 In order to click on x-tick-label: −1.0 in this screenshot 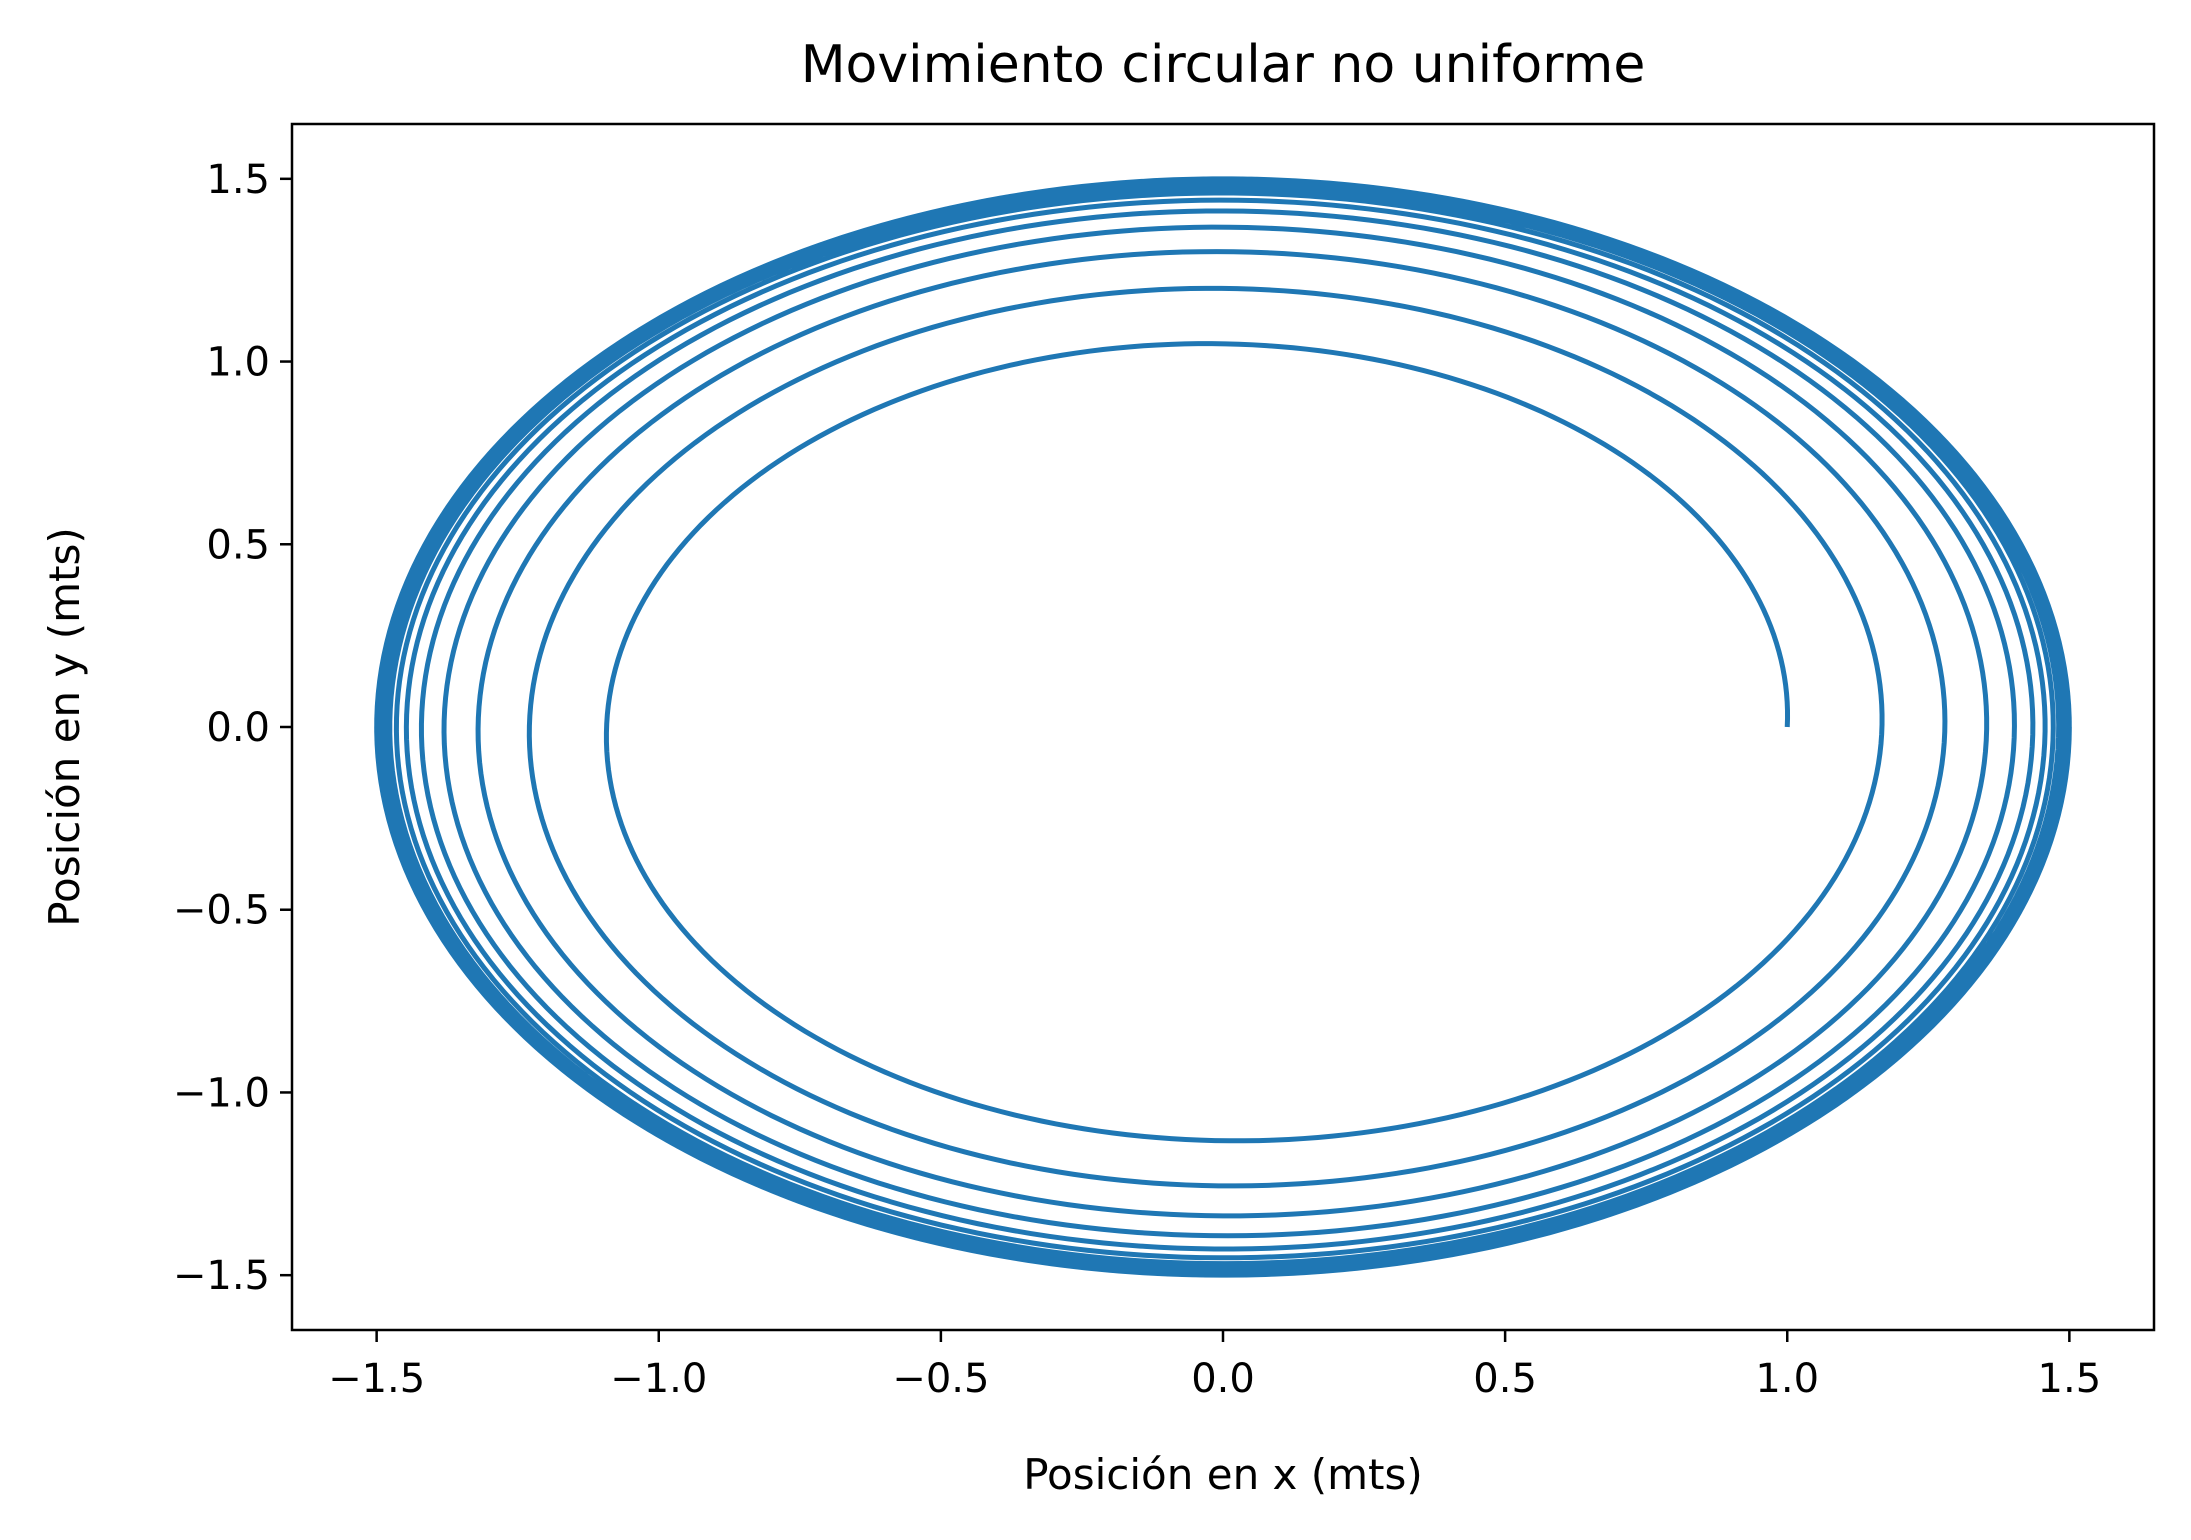, I will do `click(658, 1379)`.